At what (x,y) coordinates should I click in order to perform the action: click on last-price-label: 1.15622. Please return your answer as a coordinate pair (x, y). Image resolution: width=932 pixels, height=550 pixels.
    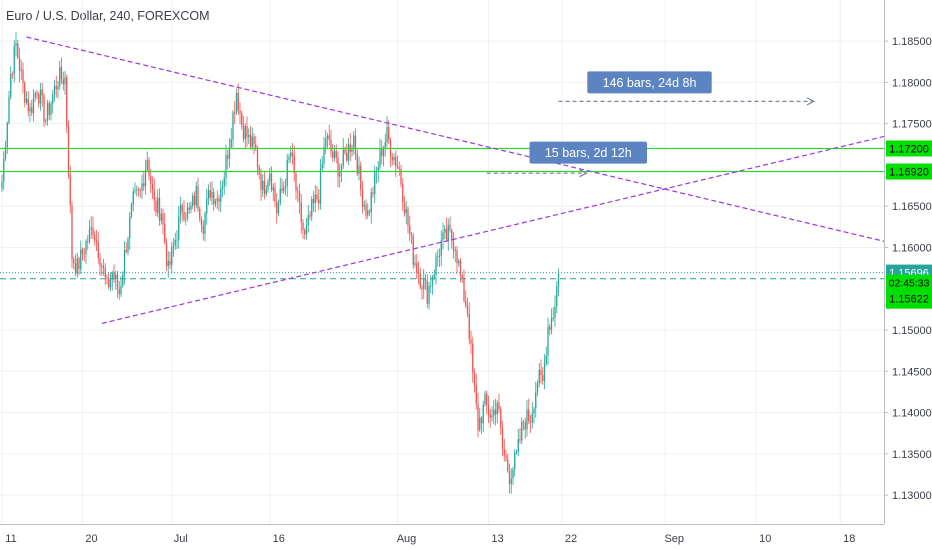
    Looking at the image, I should click on (909, 300).